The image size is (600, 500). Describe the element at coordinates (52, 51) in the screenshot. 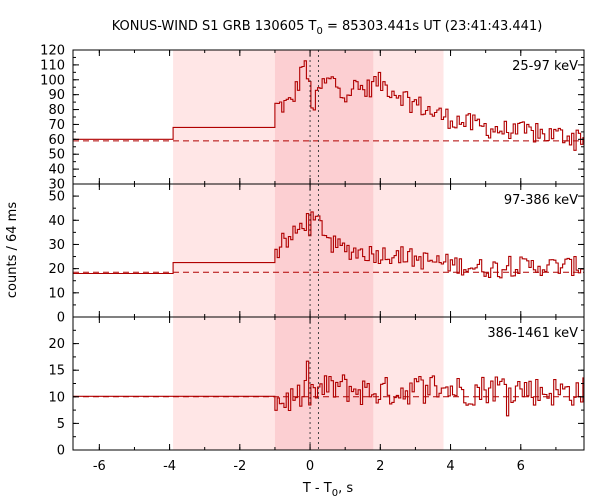

I see `y-tick-label: 120` at that location.